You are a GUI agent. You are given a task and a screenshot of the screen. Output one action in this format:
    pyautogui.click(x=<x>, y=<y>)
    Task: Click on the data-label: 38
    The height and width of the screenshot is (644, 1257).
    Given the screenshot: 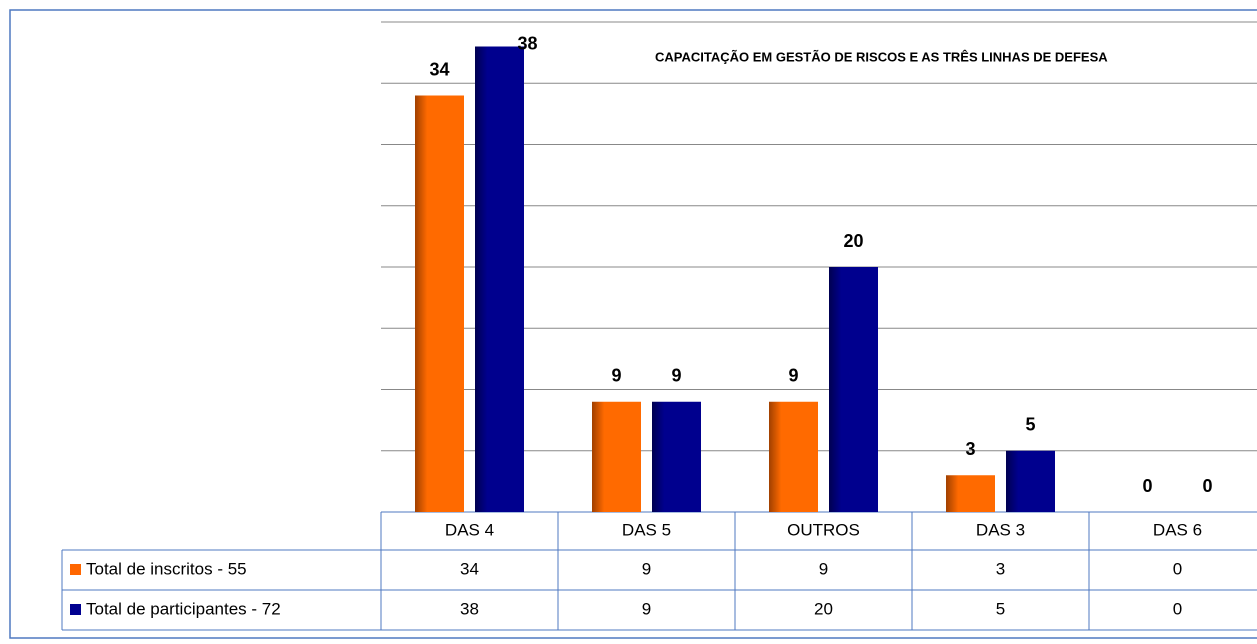 What is the action you would take?
    pyautogui.click(x=527, y=43)
    